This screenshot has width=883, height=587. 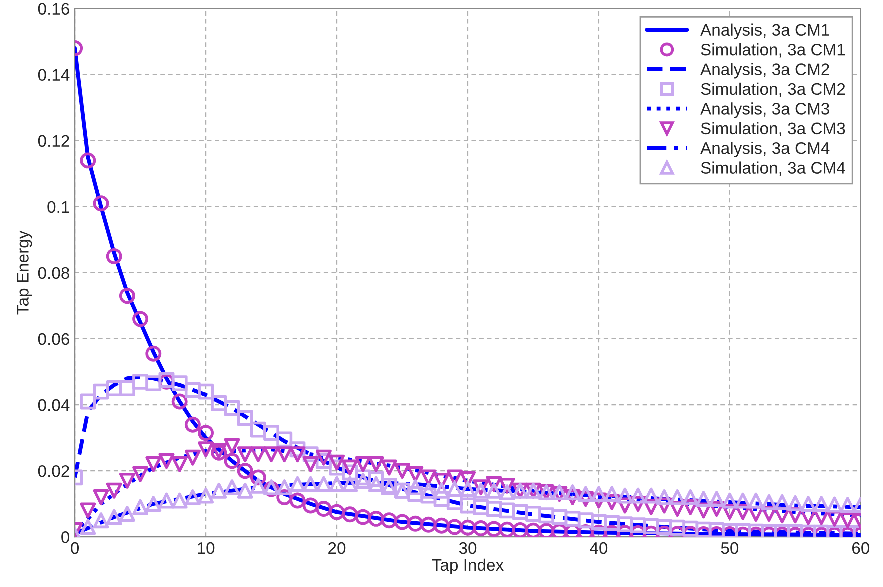 What do you see at coordinates (599, 548) in the screenshot?
I see `x-tick-label: 40` at bounding box center [599, 548].